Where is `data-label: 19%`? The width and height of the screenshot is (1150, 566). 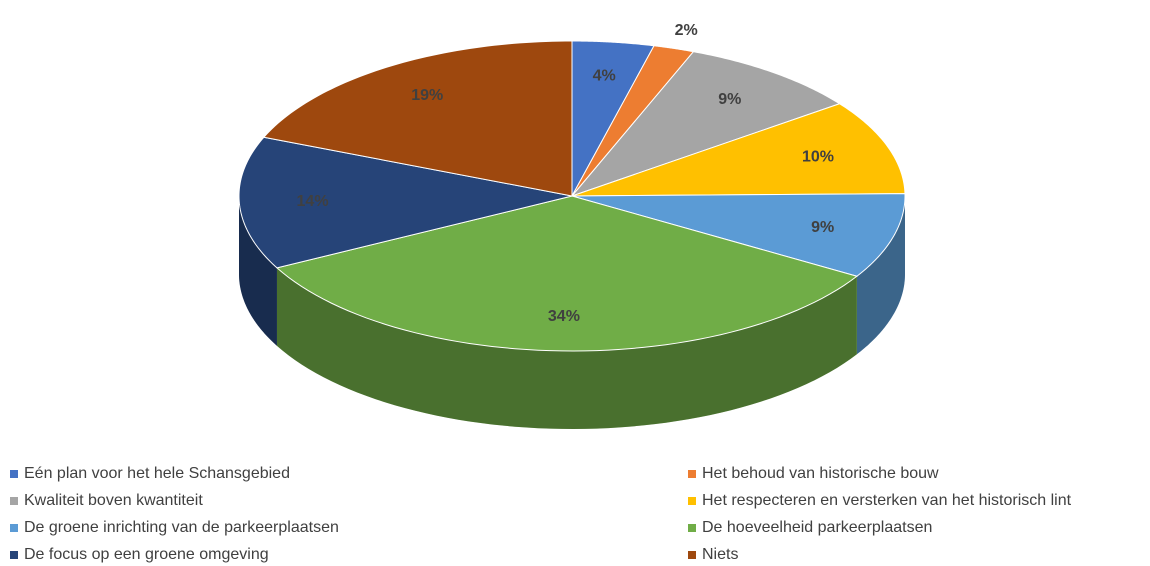 data-label: 19% is located at coordinates (427, 95).